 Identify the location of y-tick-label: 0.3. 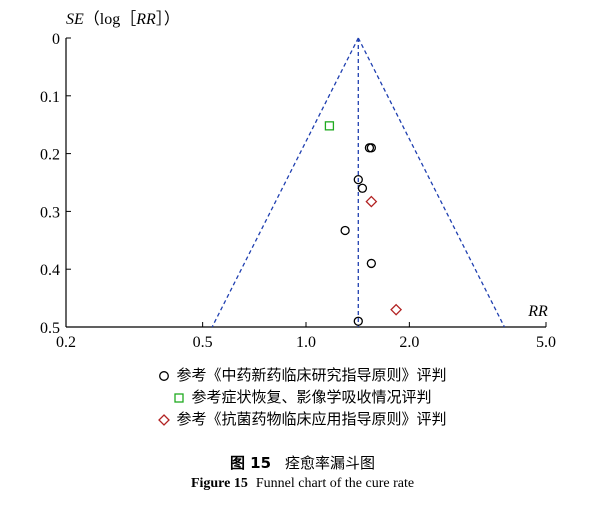
(50, 212).